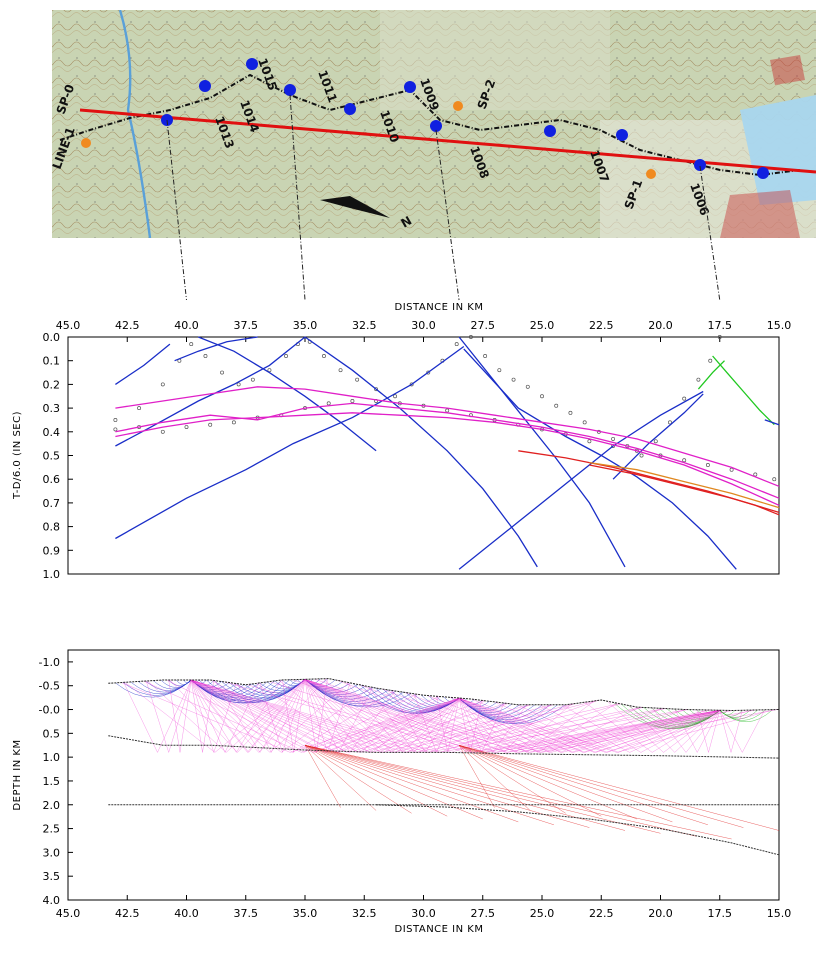 The image size is (816, 957). Describe the element at coordinates (52, 479) in the screenshot. I see `tt-ytick-label: 0.6` at that location.